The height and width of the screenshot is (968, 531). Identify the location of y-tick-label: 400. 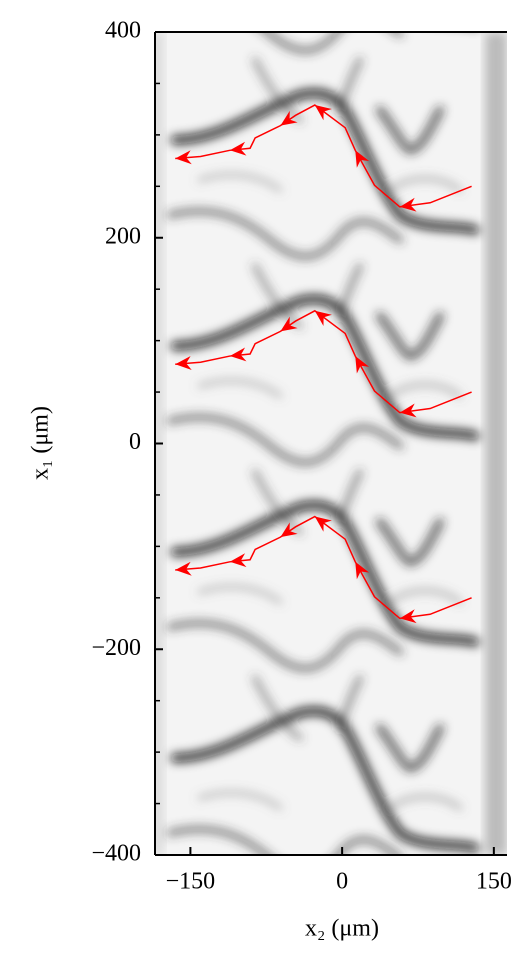
(123, 31).